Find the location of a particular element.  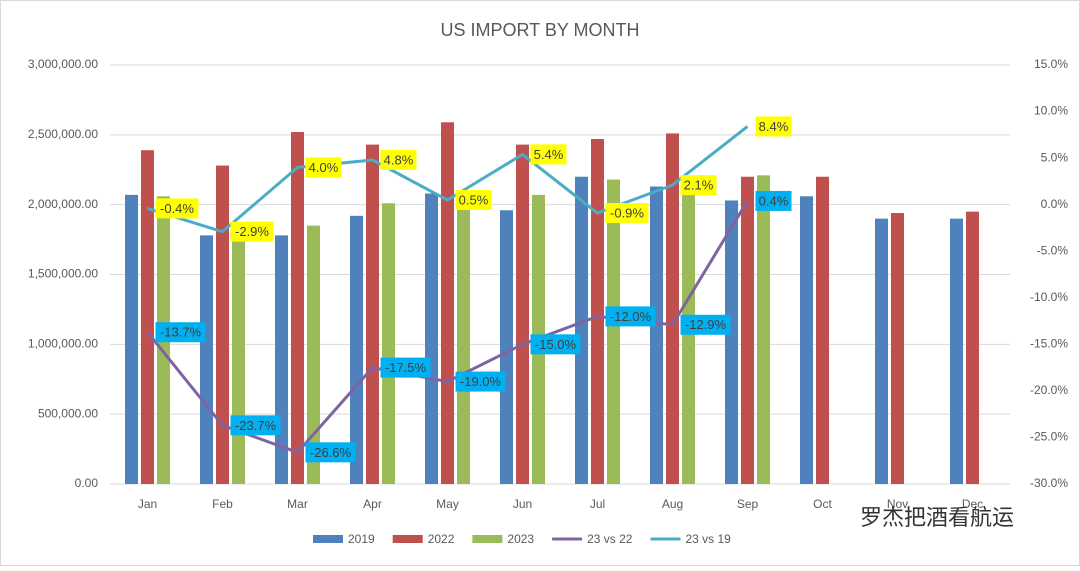

x-tick-label: Apr is located at coordinates (372, 504).